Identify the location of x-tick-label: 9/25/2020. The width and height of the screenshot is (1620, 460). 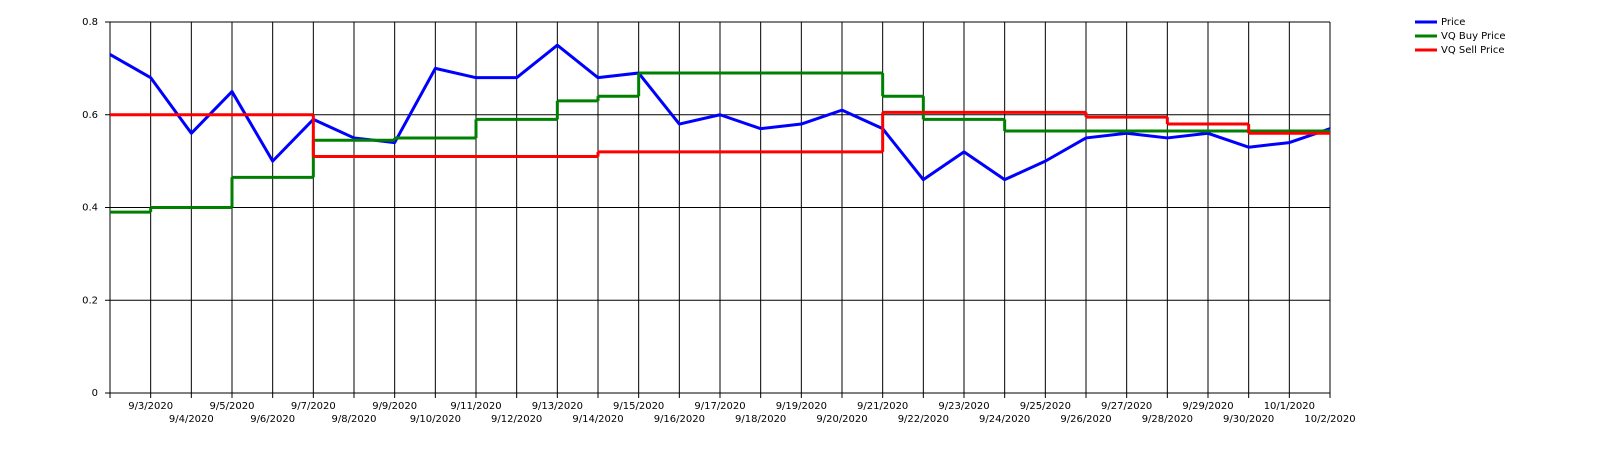
(1045, 406).